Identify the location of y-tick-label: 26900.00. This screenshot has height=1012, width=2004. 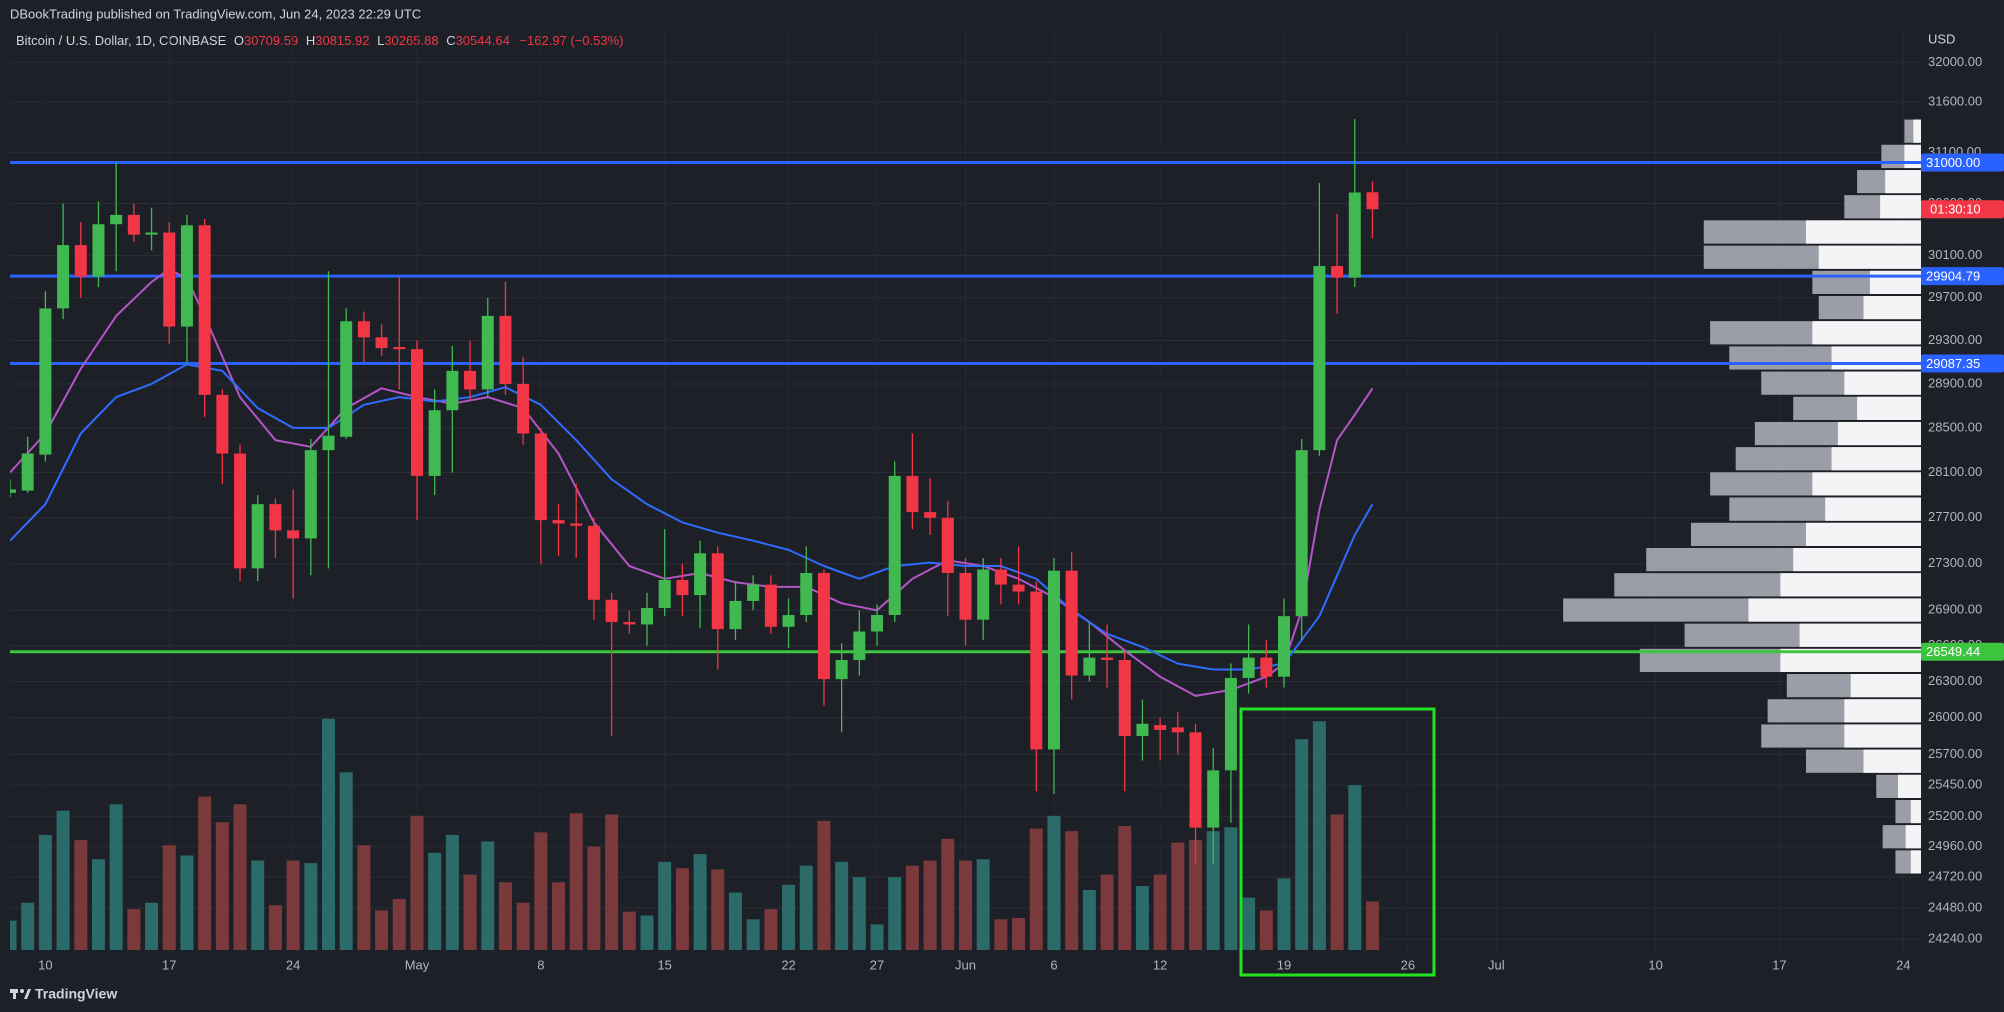
(1955, 609).